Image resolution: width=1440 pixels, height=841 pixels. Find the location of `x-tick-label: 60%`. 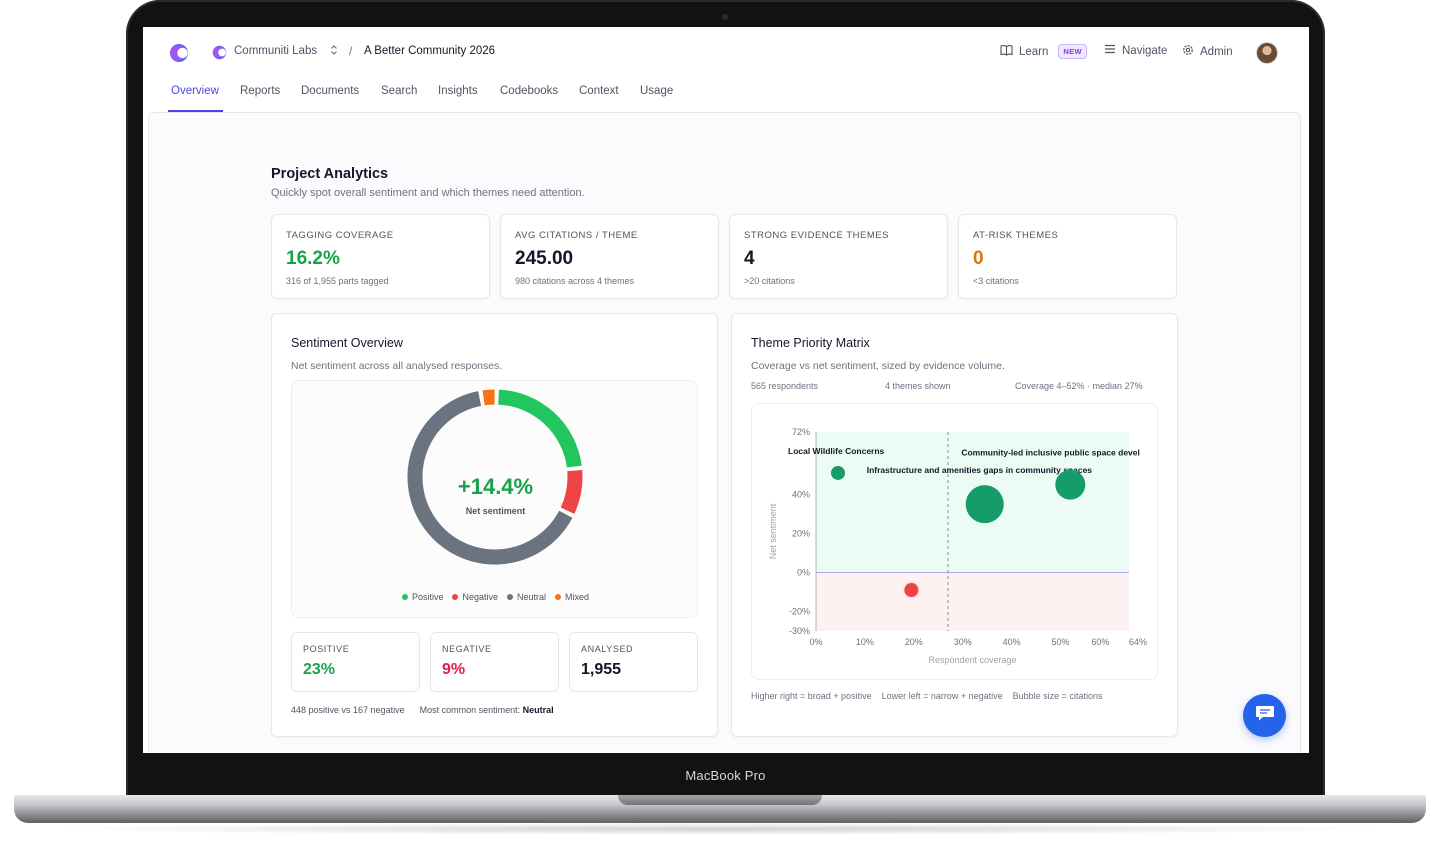

x-tick-label: 60% is located at coordinates (1100, 642).